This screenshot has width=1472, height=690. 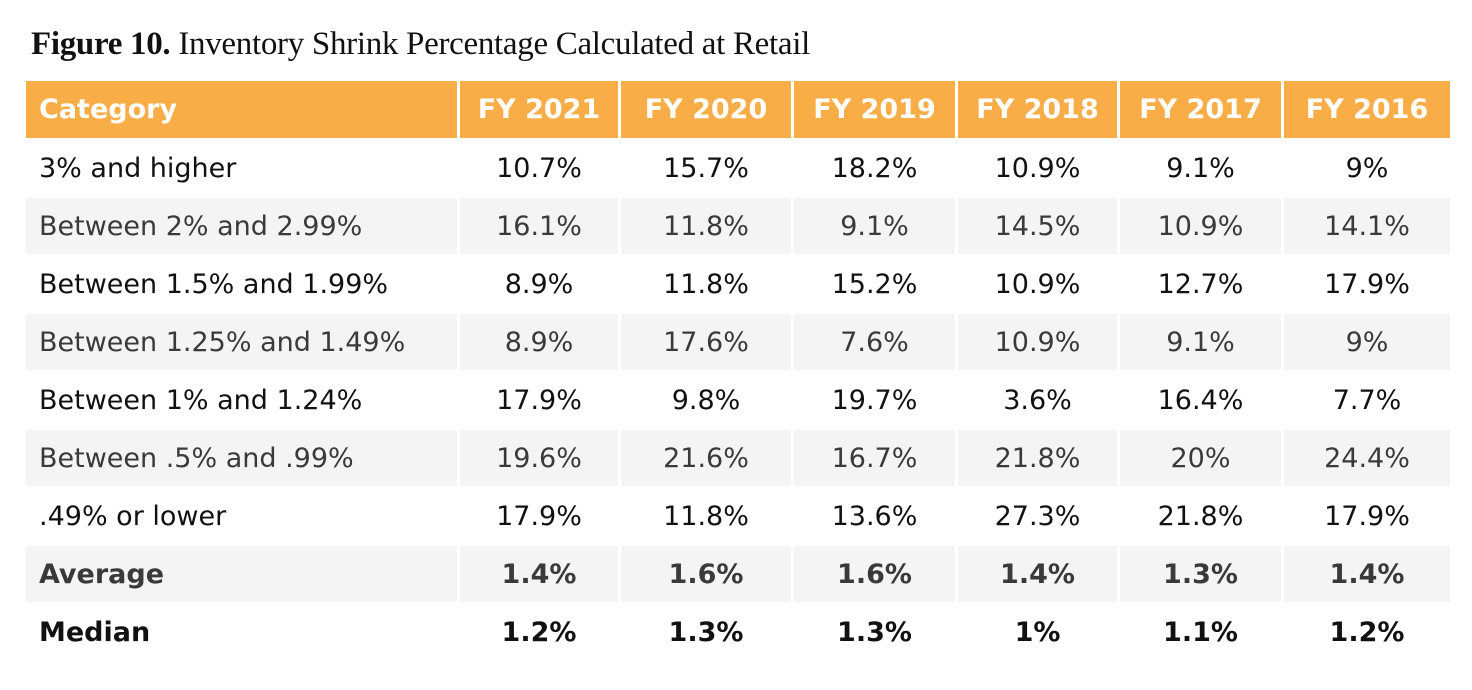 I want to click on row-label: Average, so click(x=241, y=574).